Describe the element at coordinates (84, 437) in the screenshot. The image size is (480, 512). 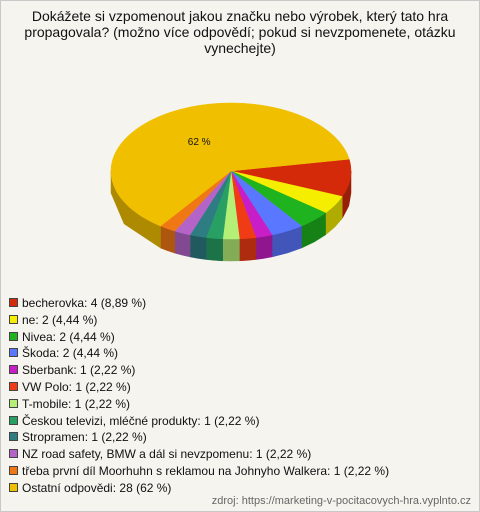
I see `legend-label: Stropramen: 1 (2,22 %)` at that location.